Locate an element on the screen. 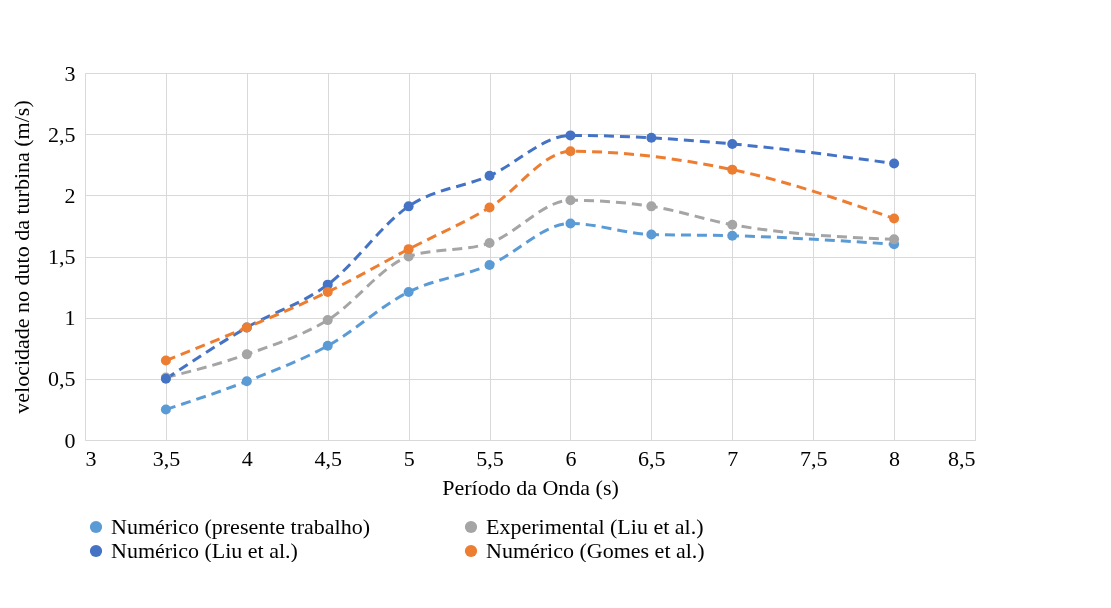 The width and height of the screenshot is (1111, 608). y-tick-label: 3 is located at coordinates (70, 73).